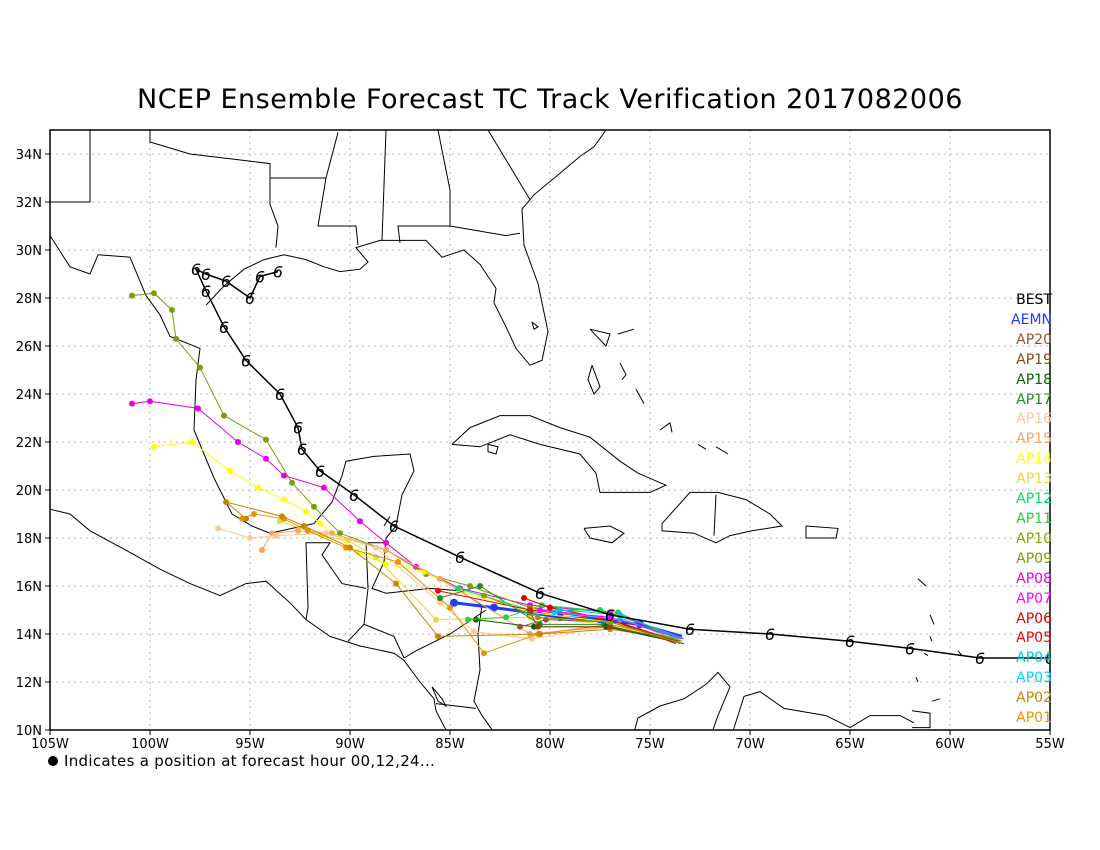 The width and height of the screenshot is (1100, 850). I want to click on track-ap19, so click(604, 625).